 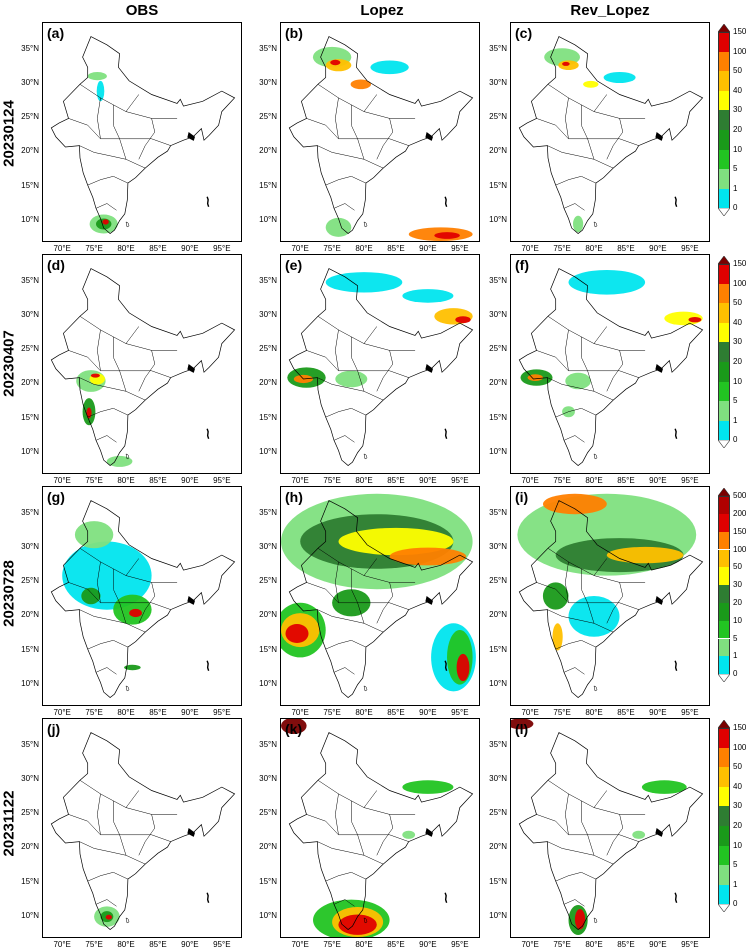 What do you see at coordinates (735, 208) in the screenshot?
I see `colorbar-label-1-9: 0` at bounding box center [735, 208].